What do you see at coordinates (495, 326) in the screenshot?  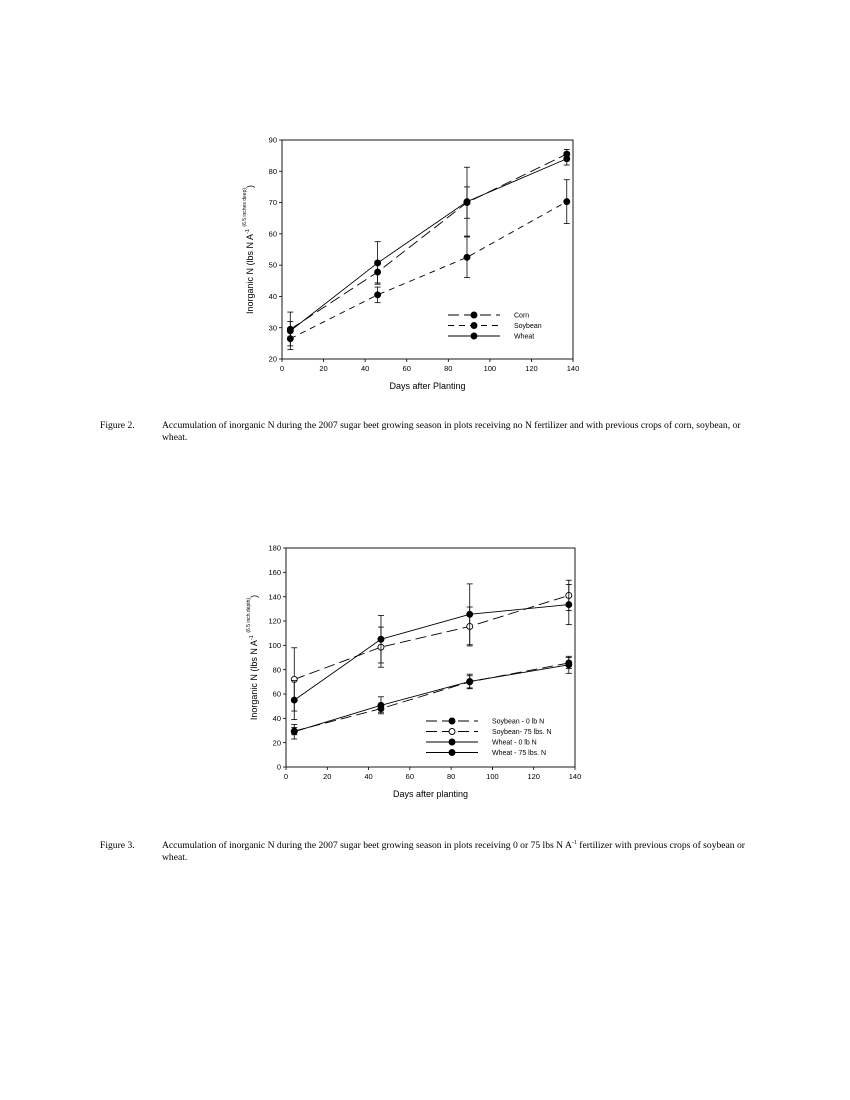 I see `legend: Corn Soybean Wheat` at bounding box center [495, 326].